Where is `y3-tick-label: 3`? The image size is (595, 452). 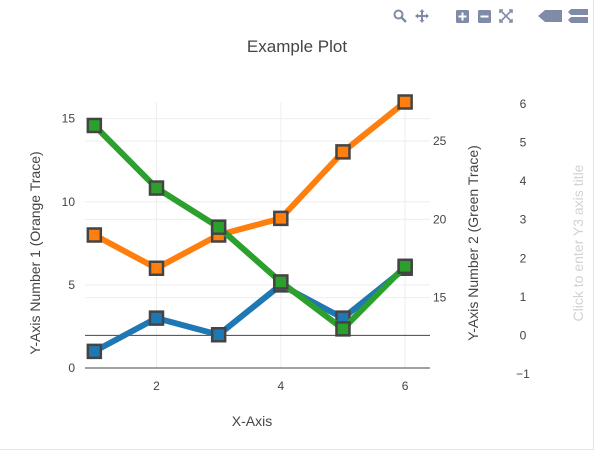
y3-tick-label: 3 is located at coordinates (523, 220).